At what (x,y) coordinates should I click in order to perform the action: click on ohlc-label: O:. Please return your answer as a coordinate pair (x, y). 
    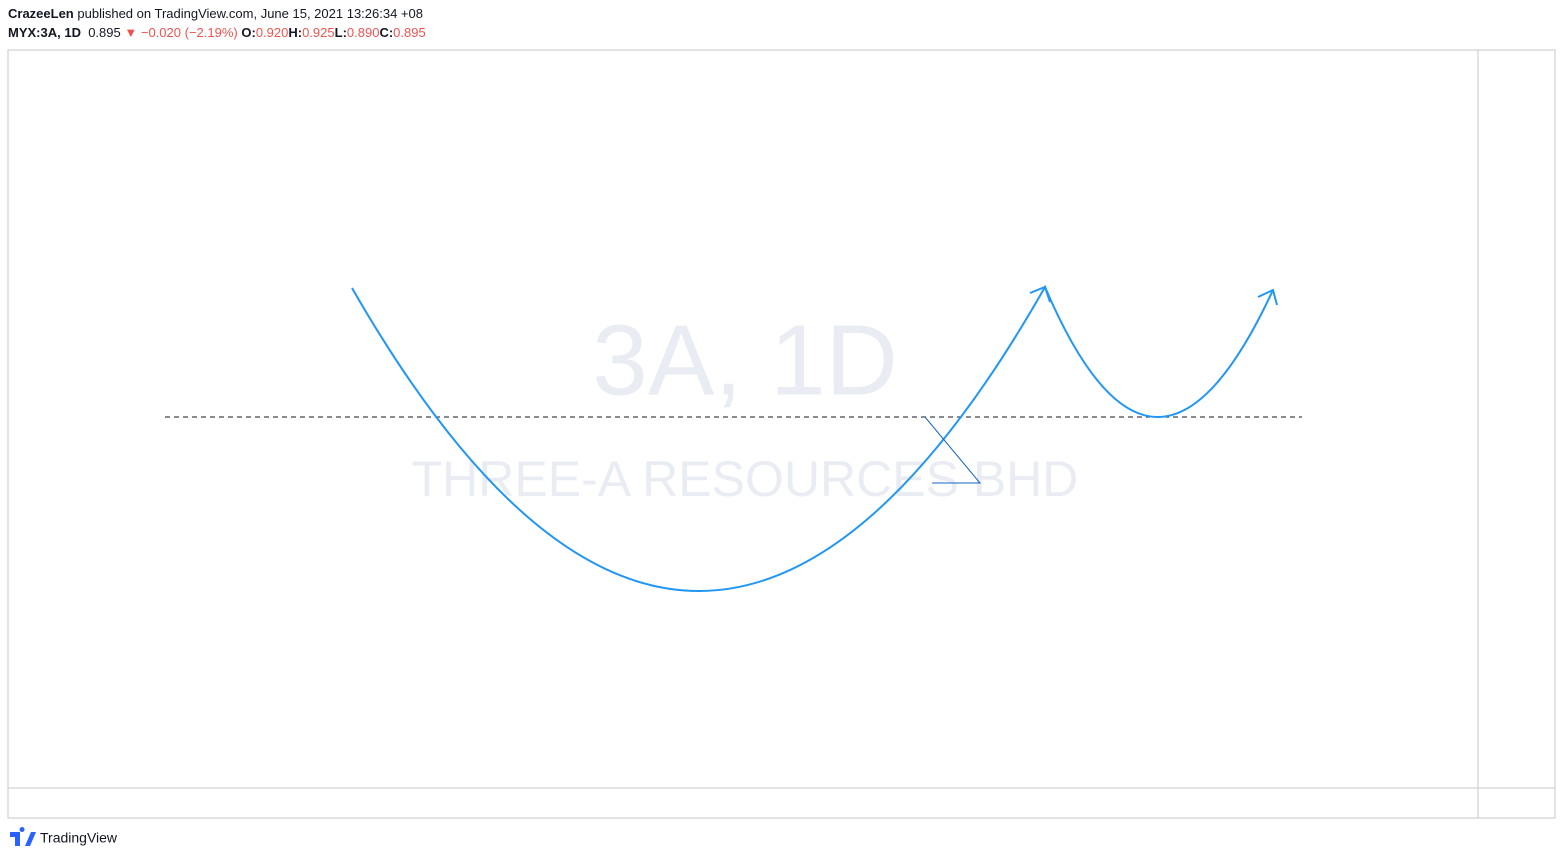
    Looking at the image, I should click on (248, 32).